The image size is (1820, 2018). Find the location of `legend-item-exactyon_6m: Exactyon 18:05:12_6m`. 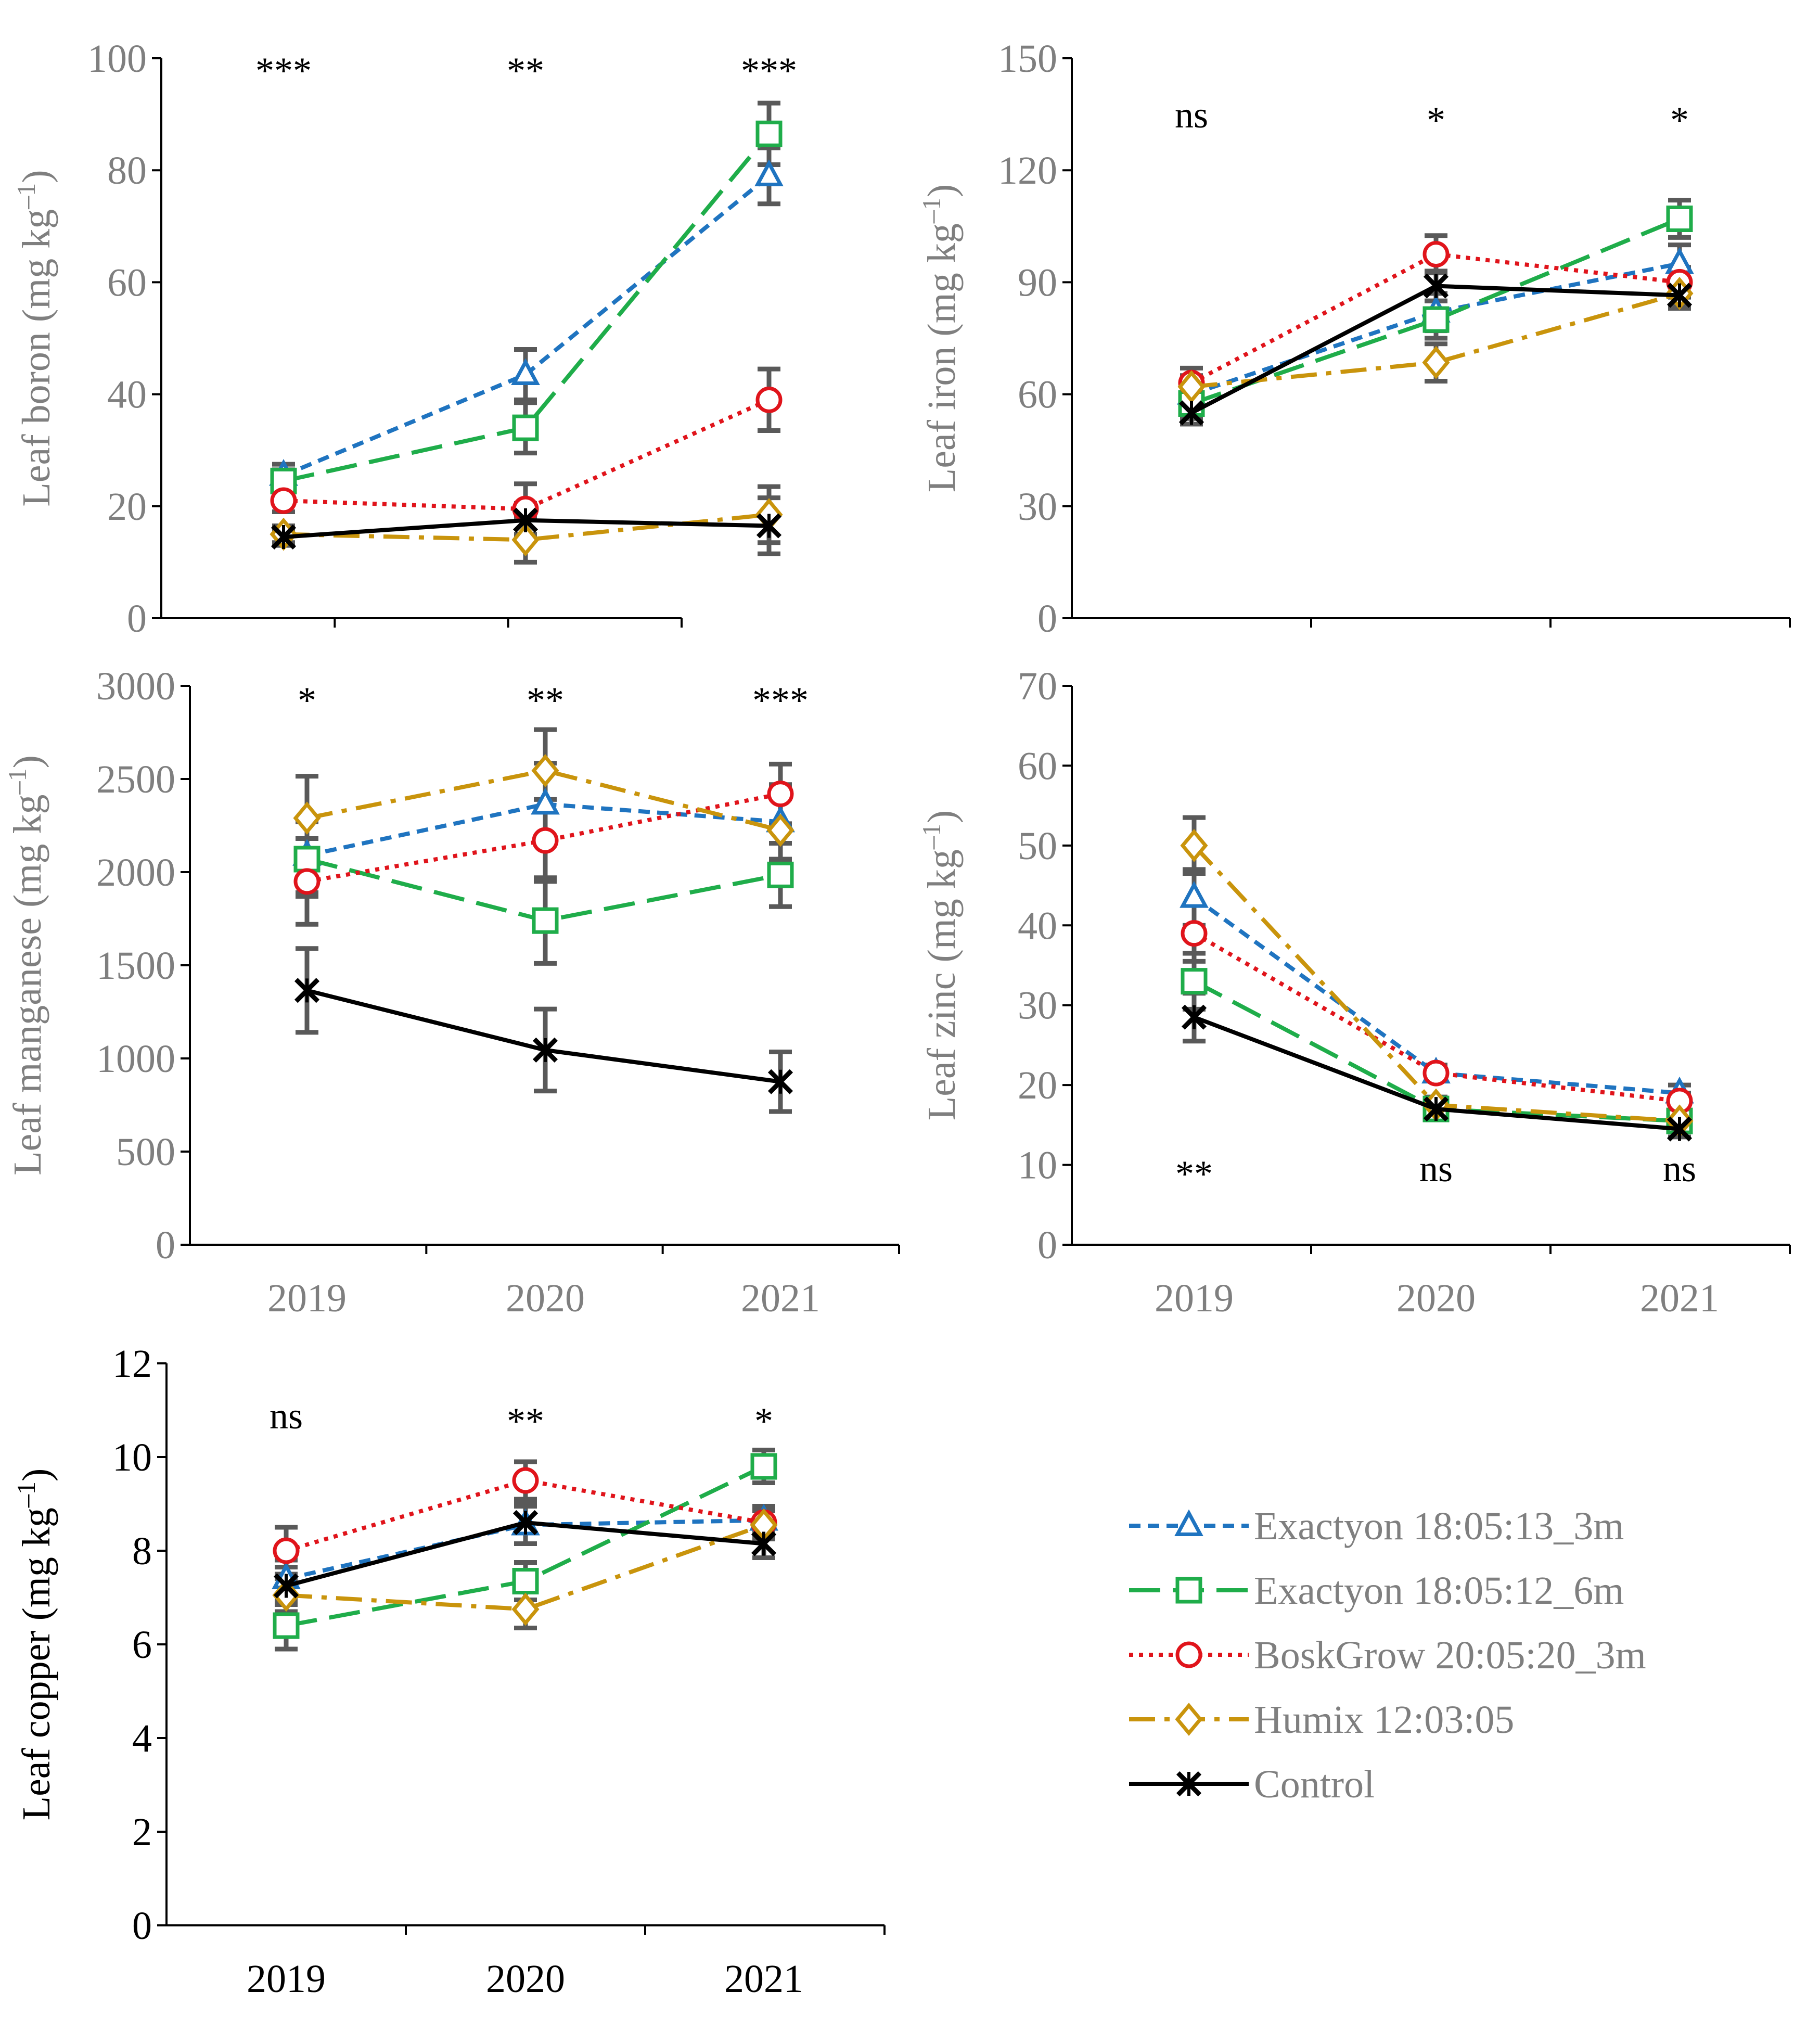

legend-item-exactyon_6m: Exactyon 18:05:12_6m is located at coordinates (1376, 1591).